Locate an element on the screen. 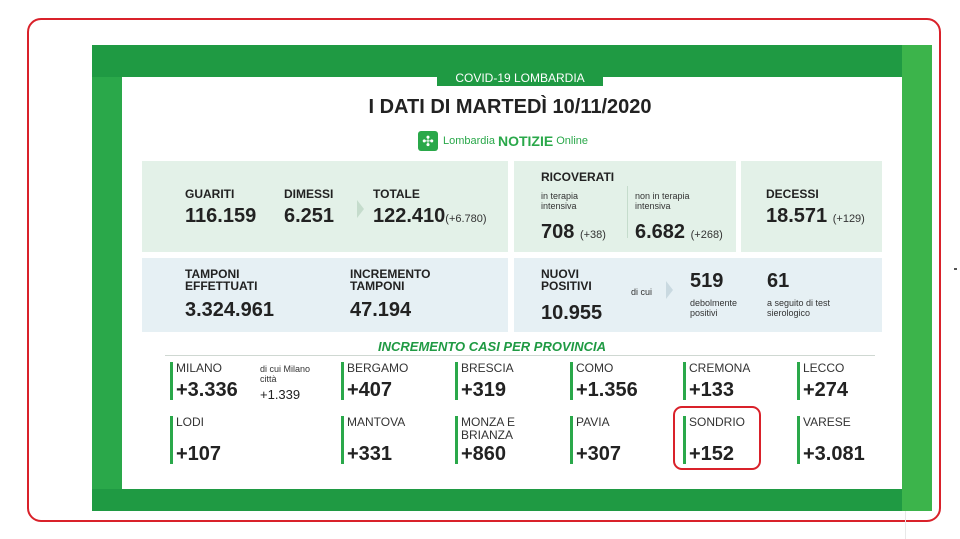 This screenshot has width=960, height=539. sondrio-highlight-box is located at coordinates (717, 438).